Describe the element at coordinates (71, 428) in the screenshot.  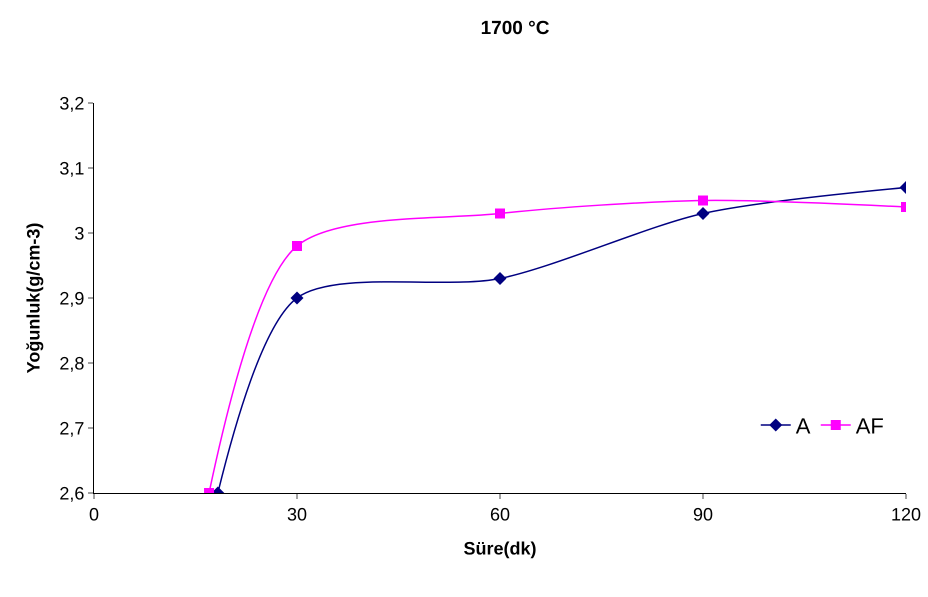
I see `y-tick-label: 2,7` at that location.